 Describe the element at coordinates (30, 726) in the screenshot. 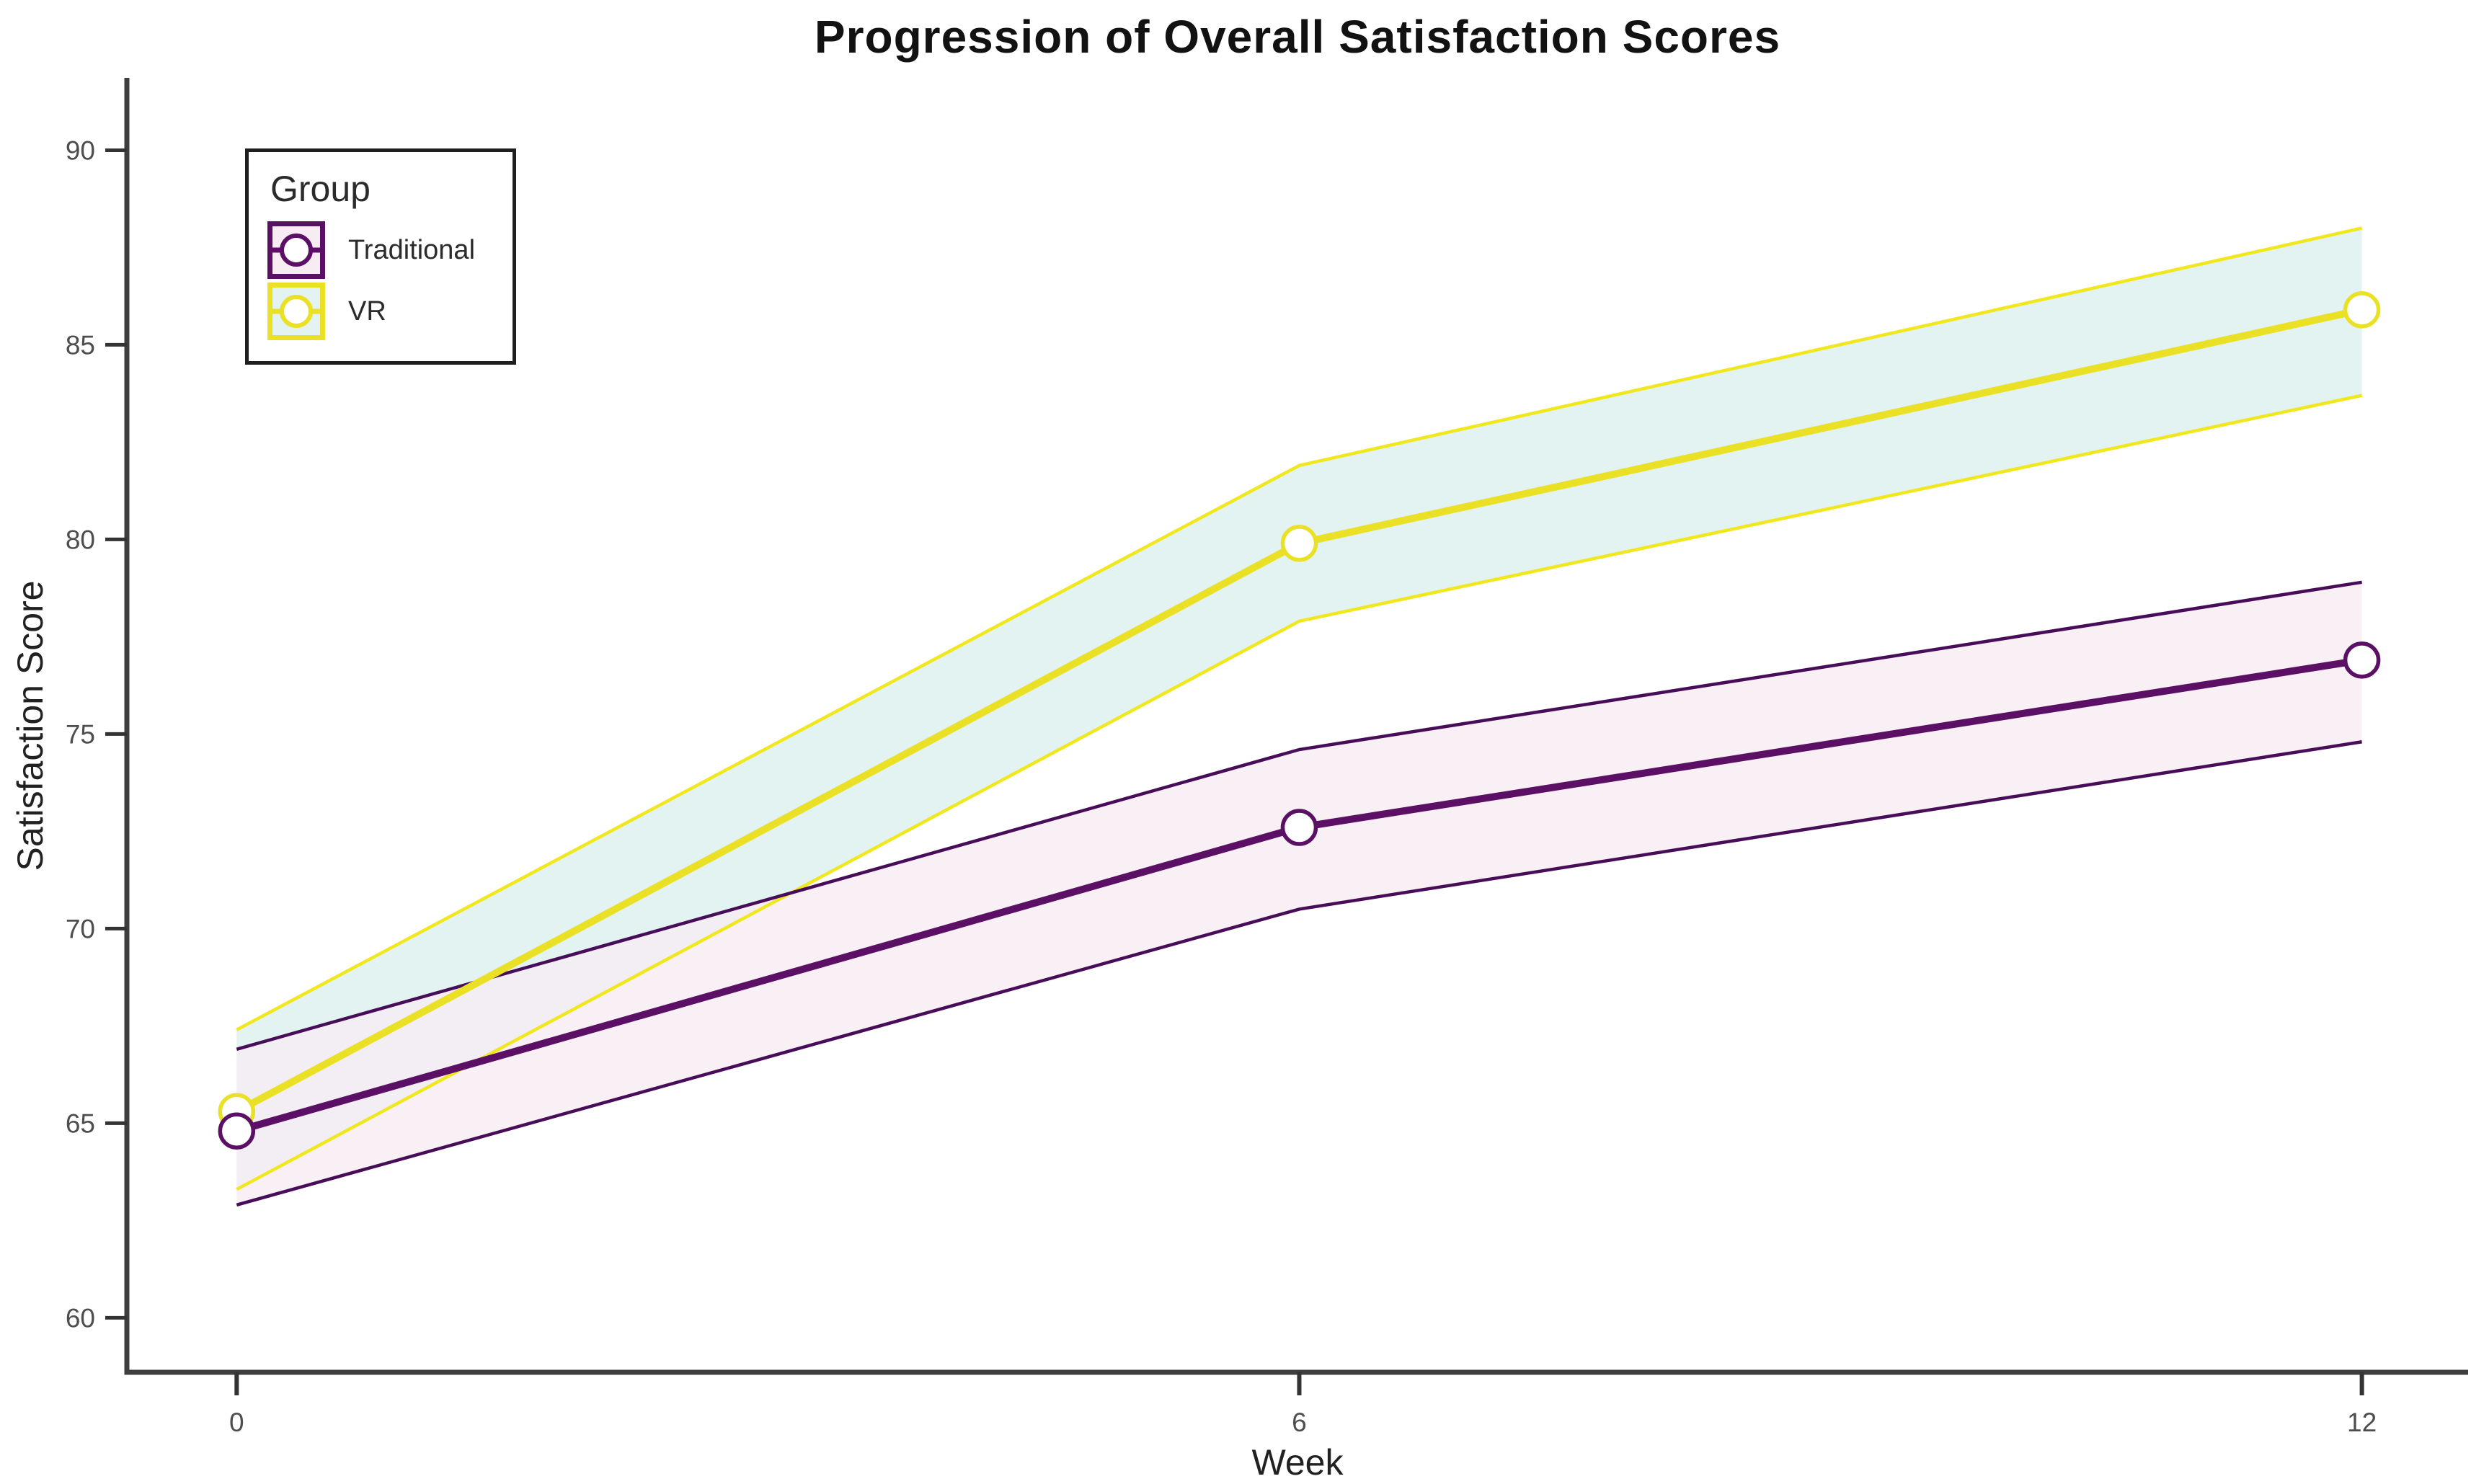

I see `y-axis-title: Satisfaction Score` at that location.